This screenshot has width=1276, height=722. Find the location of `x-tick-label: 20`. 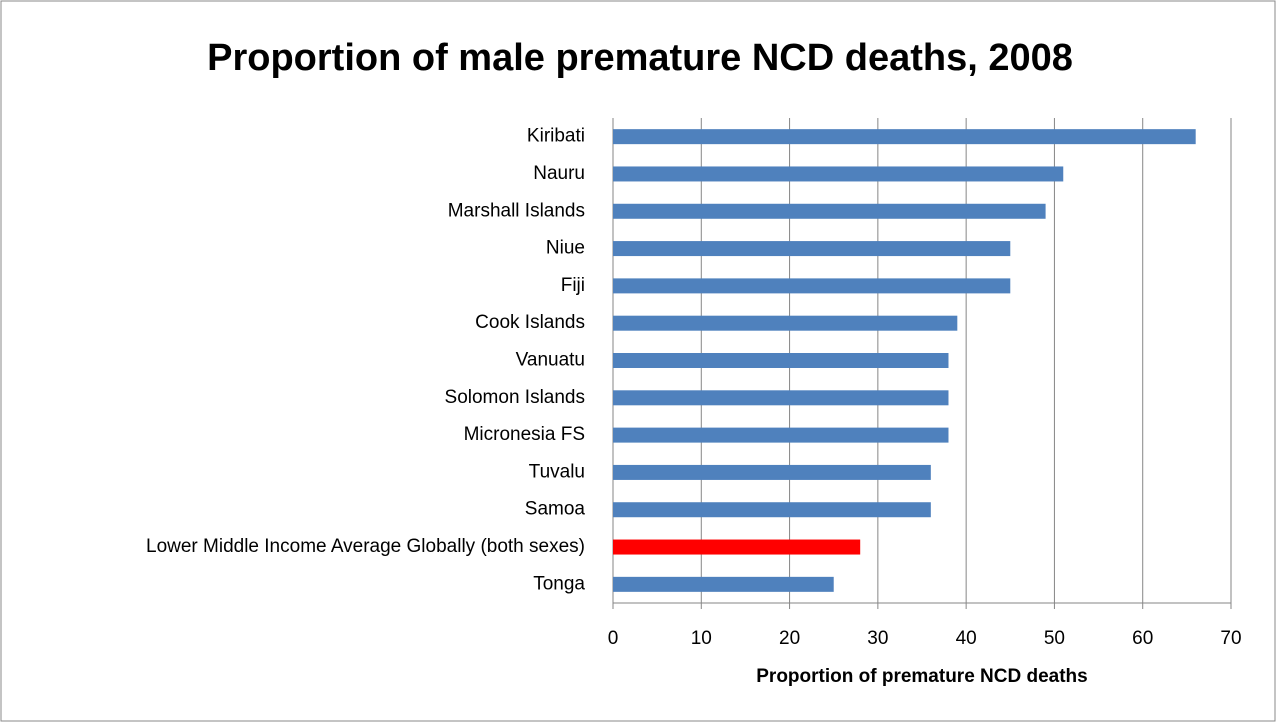

x-tick-label: 20 is located at coordinates (789, 638).